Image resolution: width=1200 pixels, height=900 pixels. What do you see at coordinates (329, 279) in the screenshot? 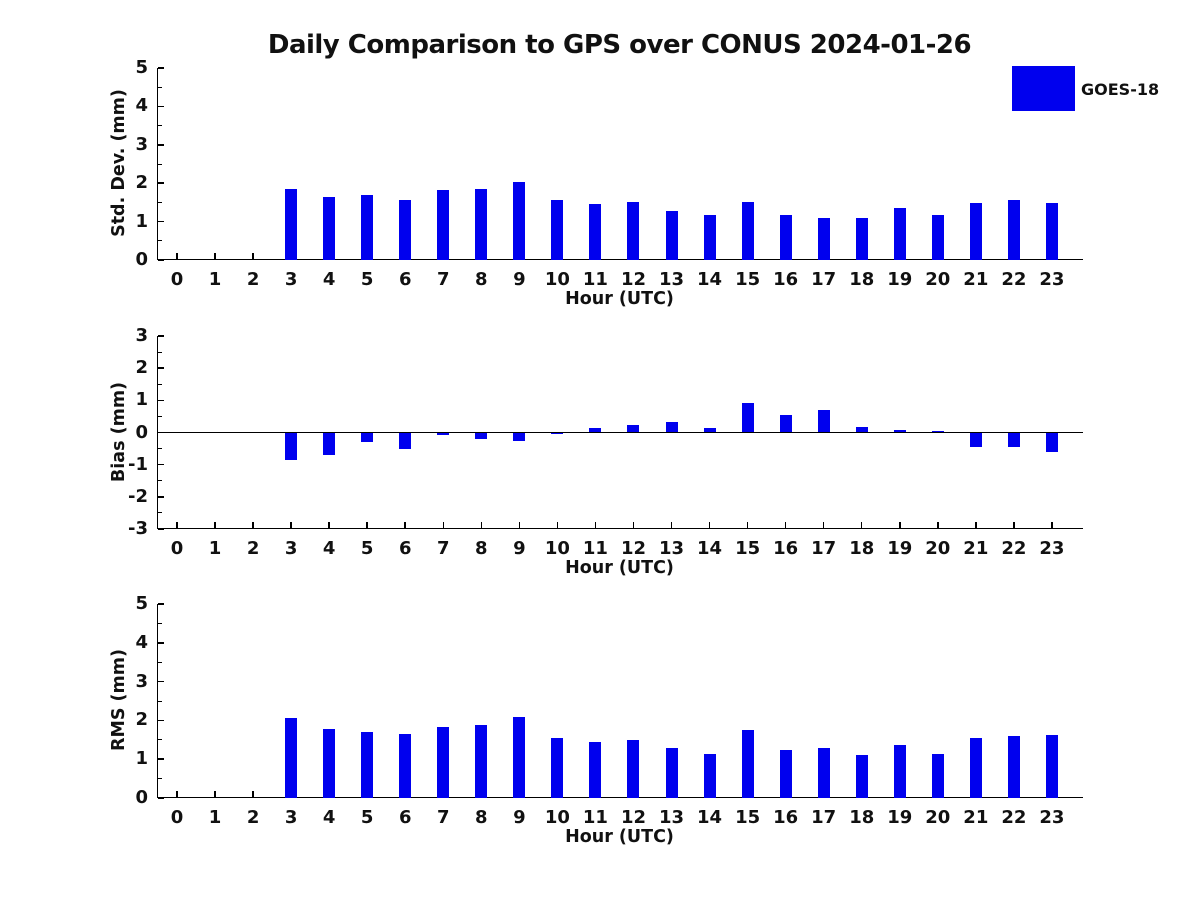
I see `std-dev-xtick-label: 4` at bounding box center [329, 279].